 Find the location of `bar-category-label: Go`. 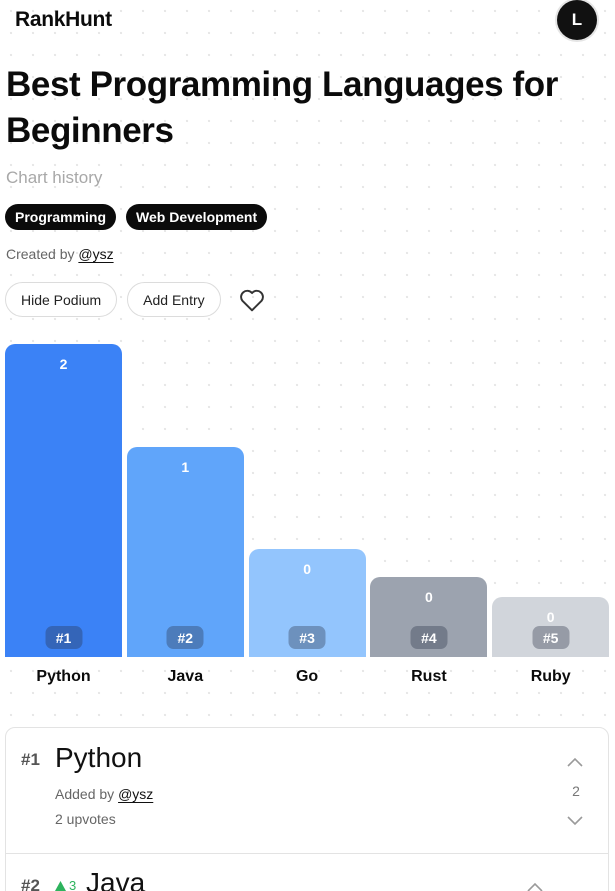

bar-category-label: Go is located at coordinates (307, 676).